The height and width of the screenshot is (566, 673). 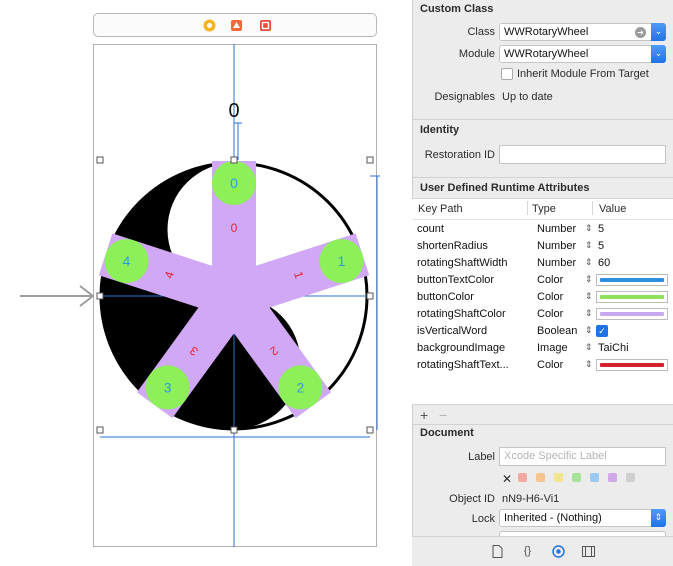 I want to click on xcode-label-field: Xcode Specific Label, so click(x=582, y=456).